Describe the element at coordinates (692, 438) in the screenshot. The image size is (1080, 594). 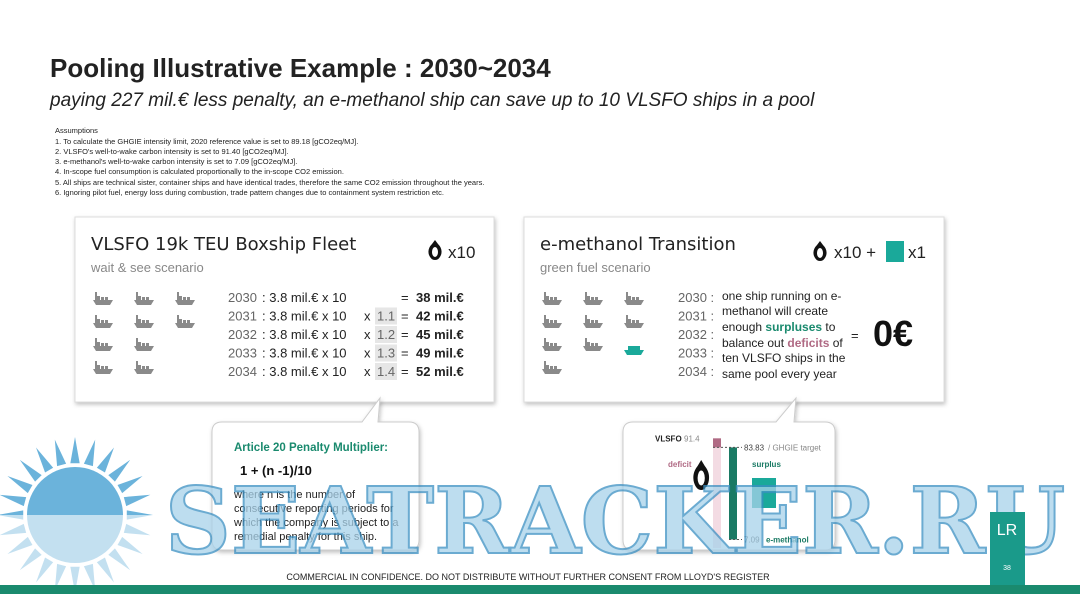
I see `vlsfo-value: 91.4` at that location.